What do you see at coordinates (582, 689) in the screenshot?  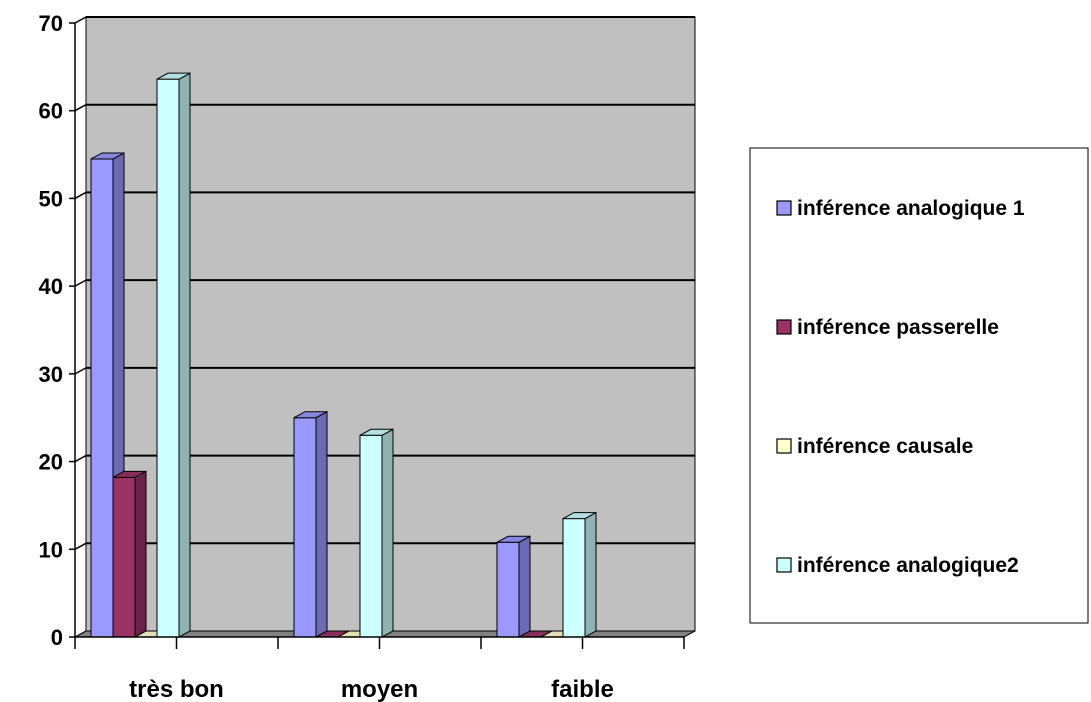 I see `x-category-label: faible` at bounding box center [582, 689].